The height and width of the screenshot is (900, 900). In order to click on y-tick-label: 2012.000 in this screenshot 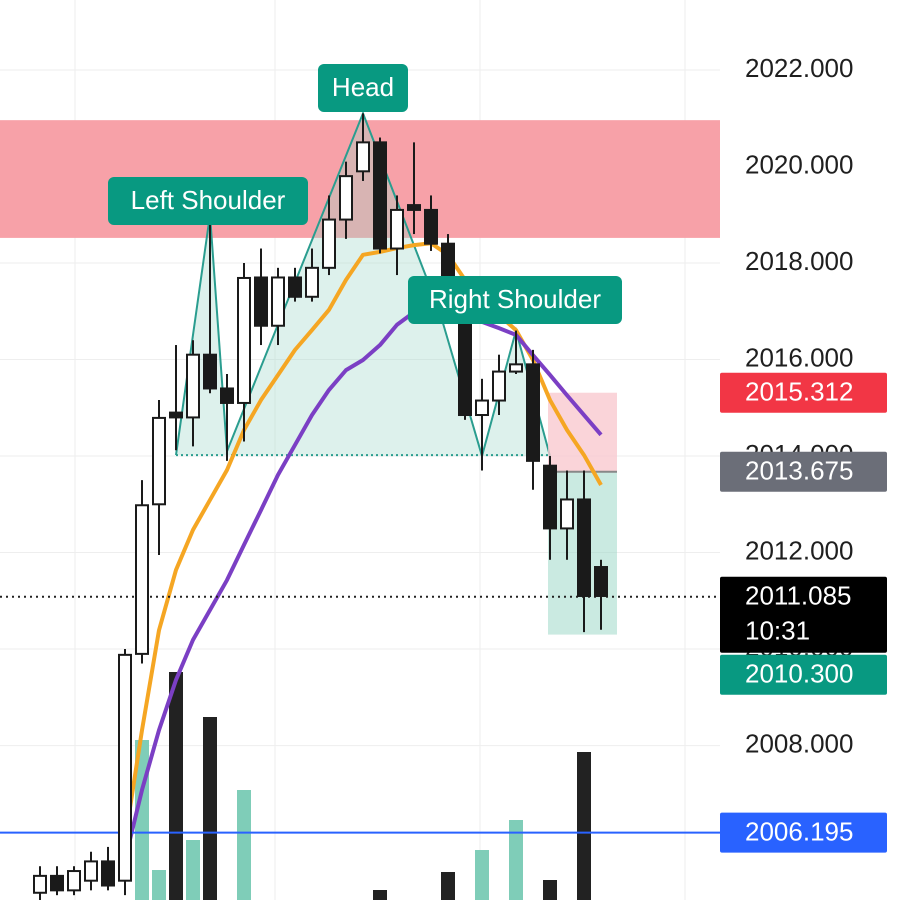, I will do `click(799, 550)`.